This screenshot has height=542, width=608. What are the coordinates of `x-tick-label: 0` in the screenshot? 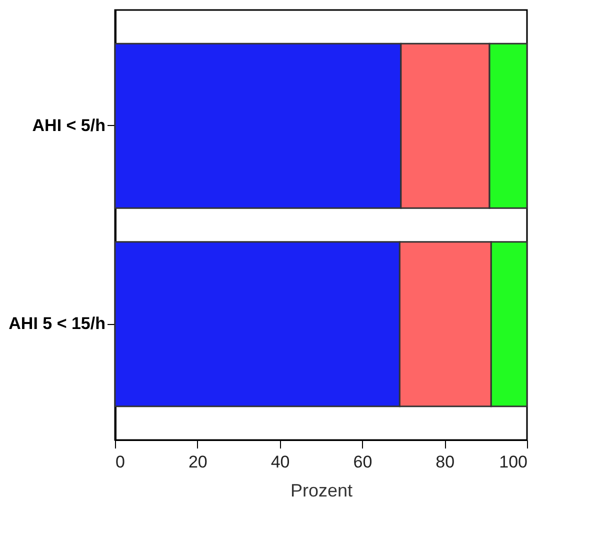 It's located at (120, 462).